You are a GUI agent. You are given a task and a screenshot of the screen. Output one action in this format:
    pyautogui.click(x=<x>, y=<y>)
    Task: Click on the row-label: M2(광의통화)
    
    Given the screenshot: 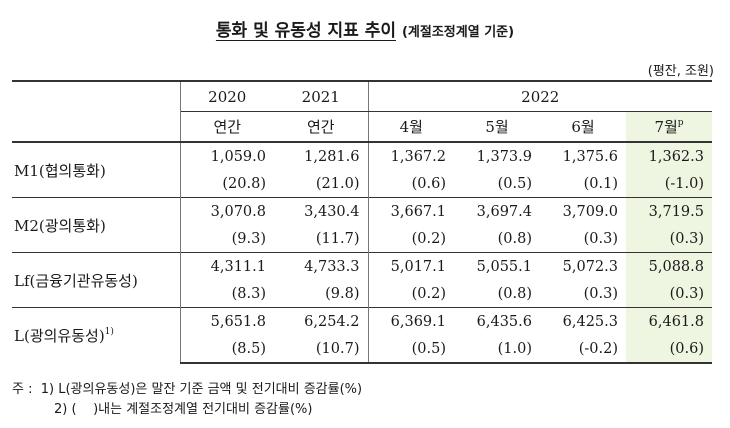 What is the action you would take?
    pyautogui.click(x=96, y=225)
    